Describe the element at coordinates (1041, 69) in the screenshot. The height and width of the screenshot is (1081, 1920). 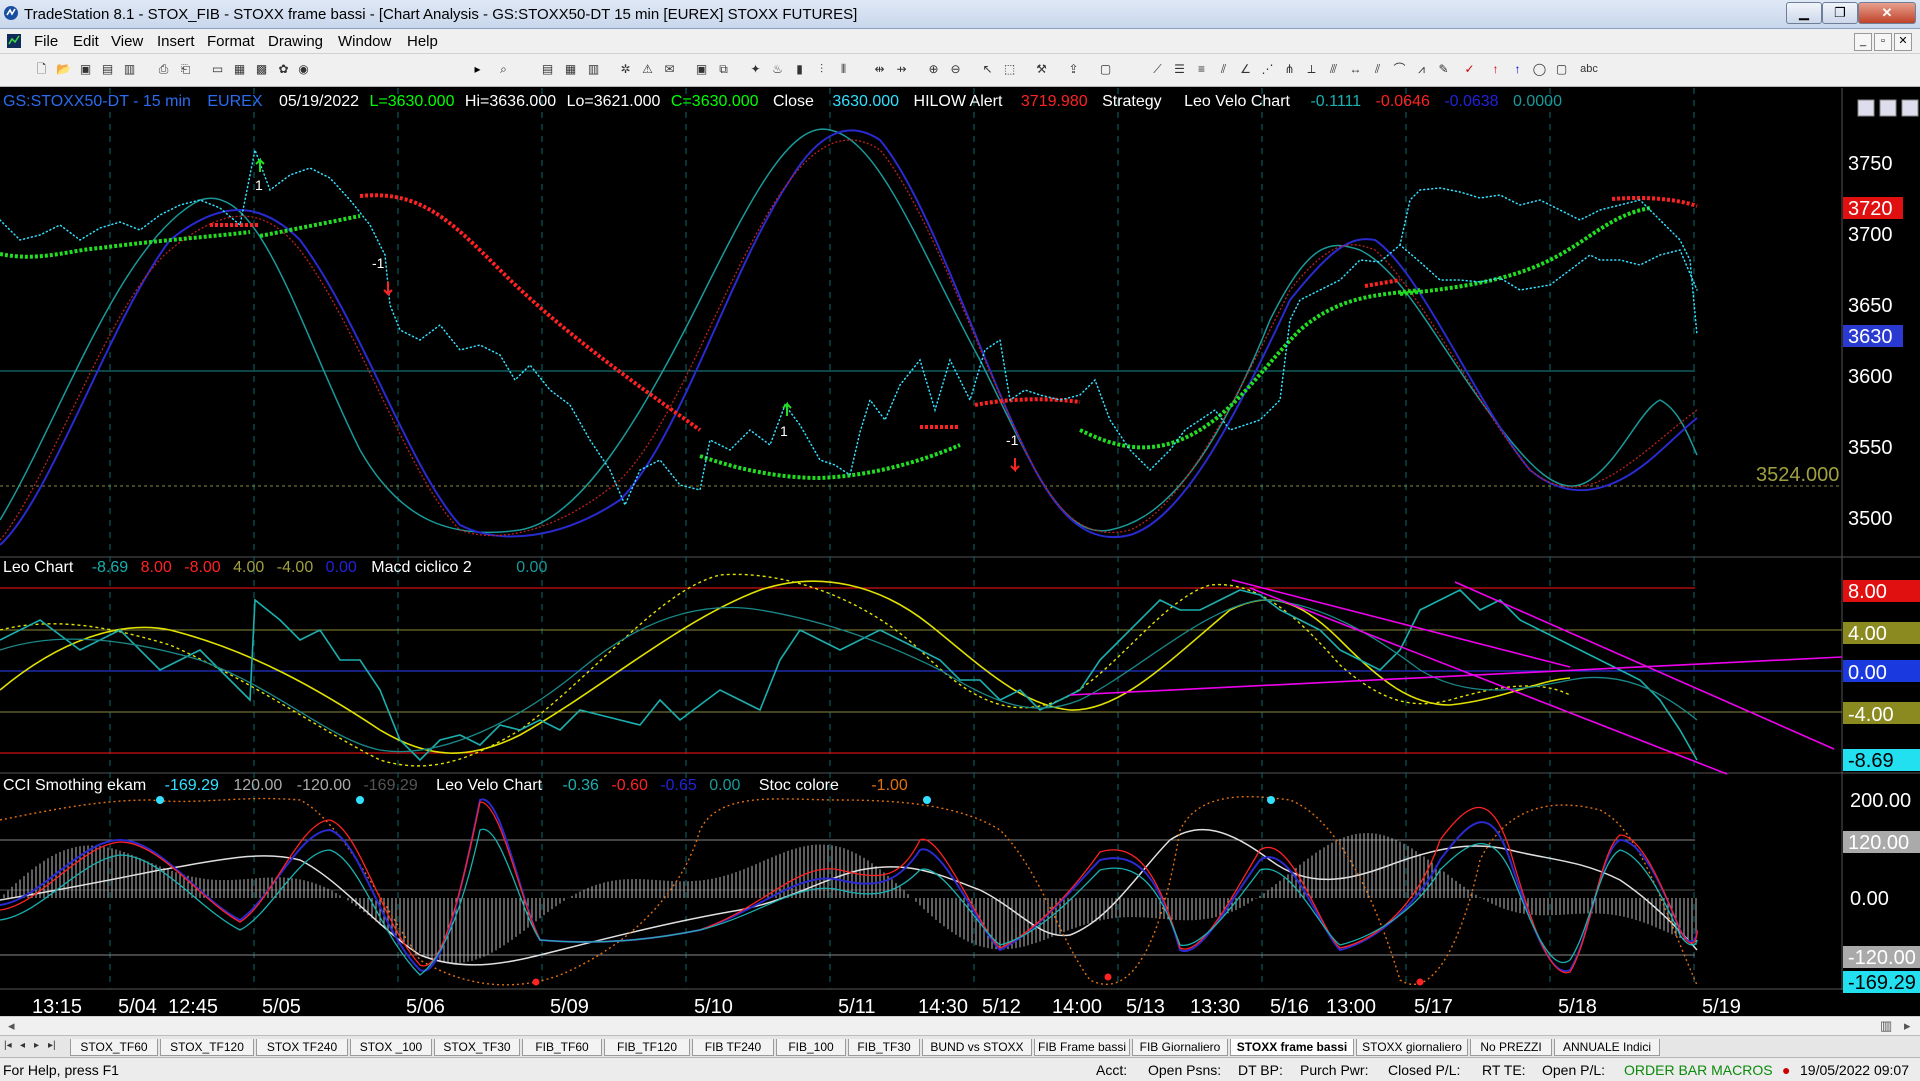
I see `format-tools-icon: ⚒` at that location.